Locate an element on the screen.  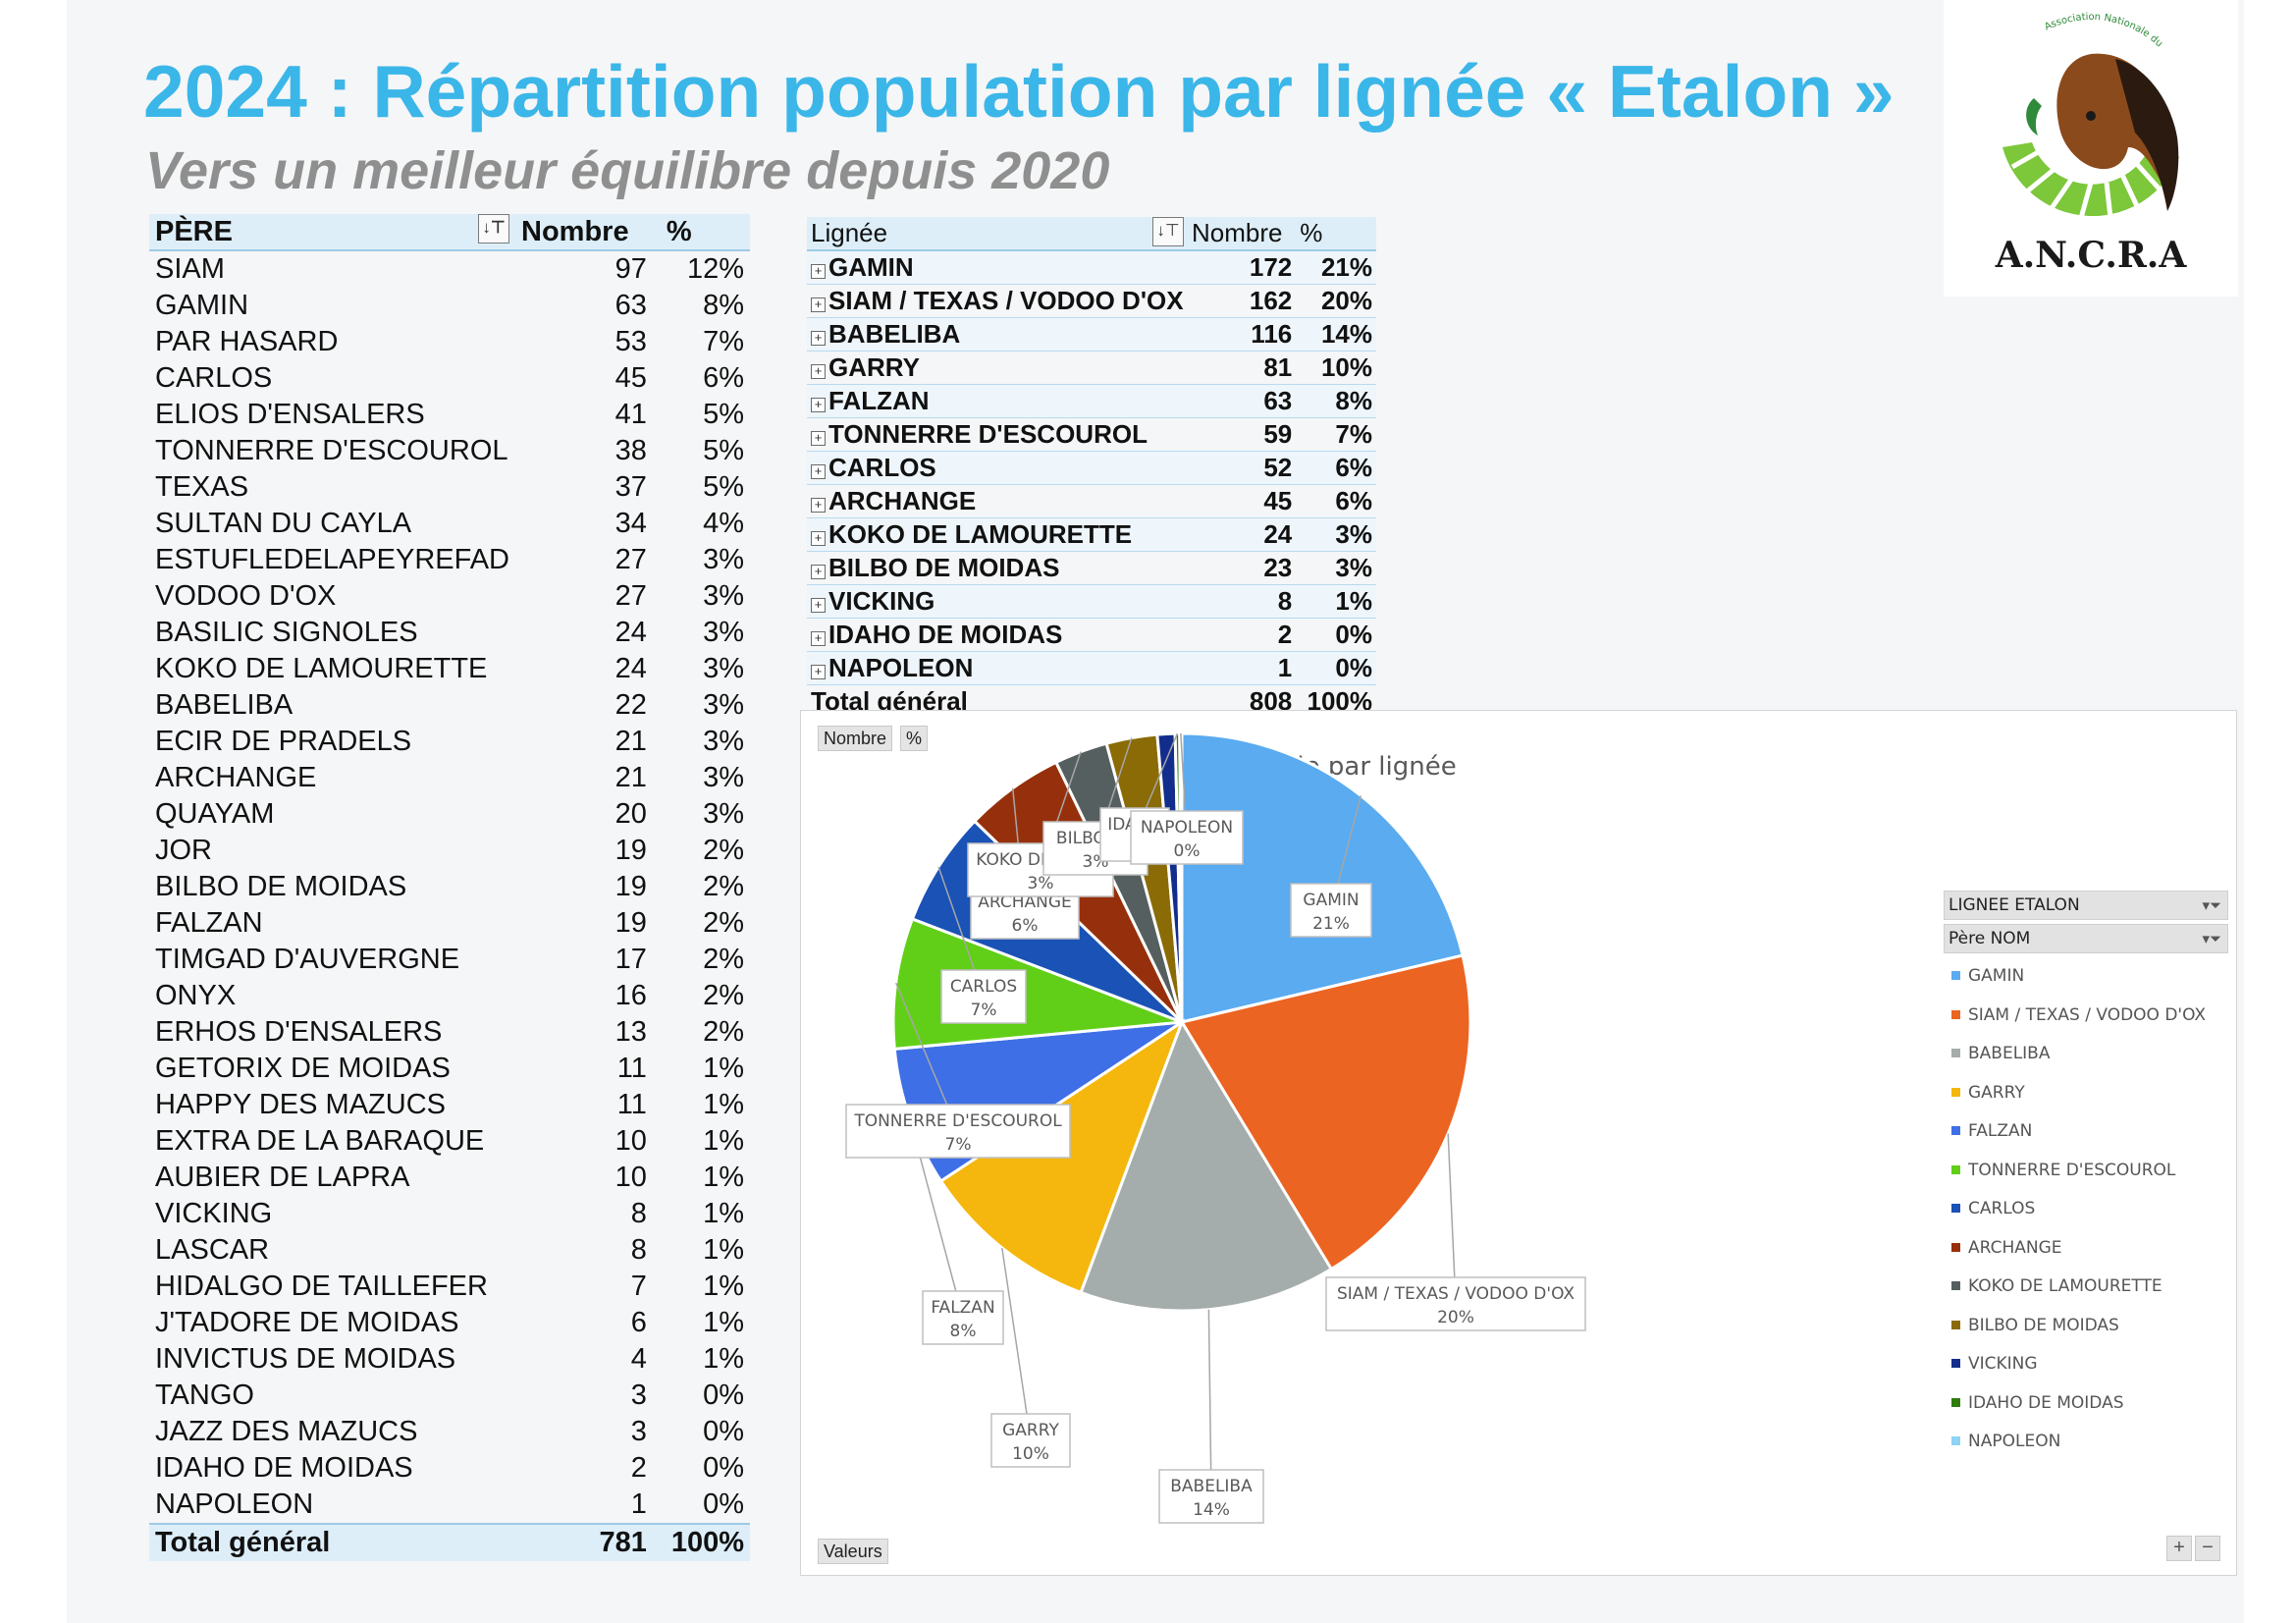
legend-item: GAMIN is located at coordinates (2086, 977).